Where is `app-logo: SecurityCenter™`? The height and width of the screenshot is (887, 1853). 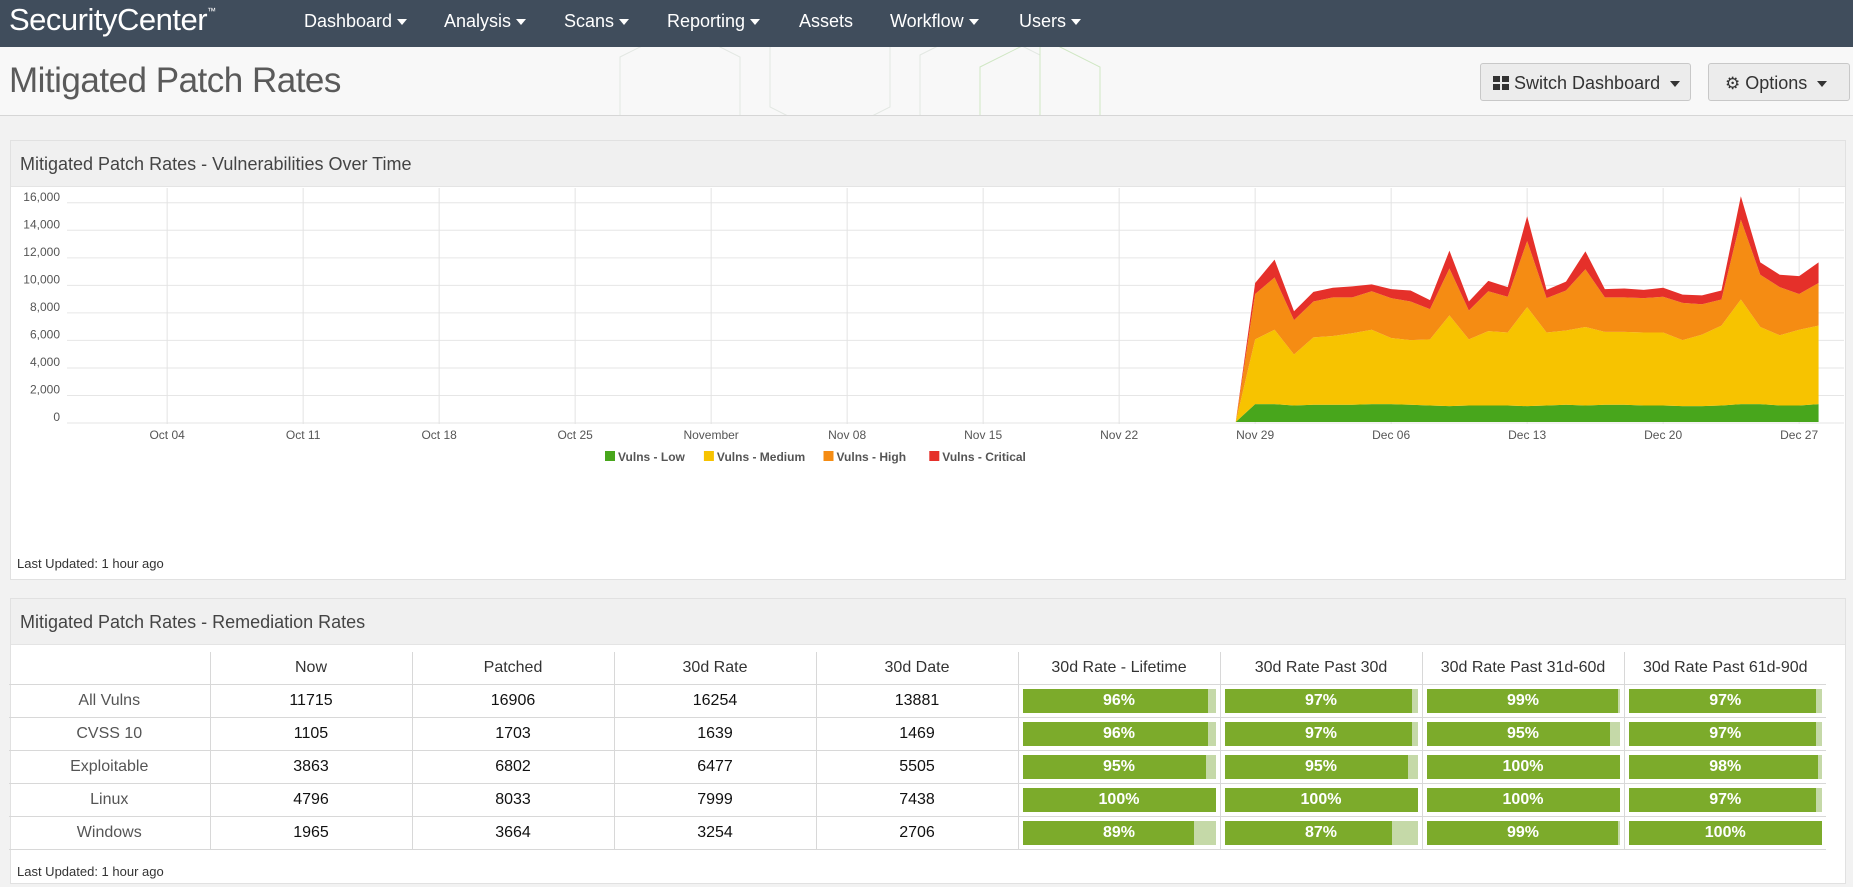
app-logo: SecurityCenter™ is located at coordinates (112, 19).